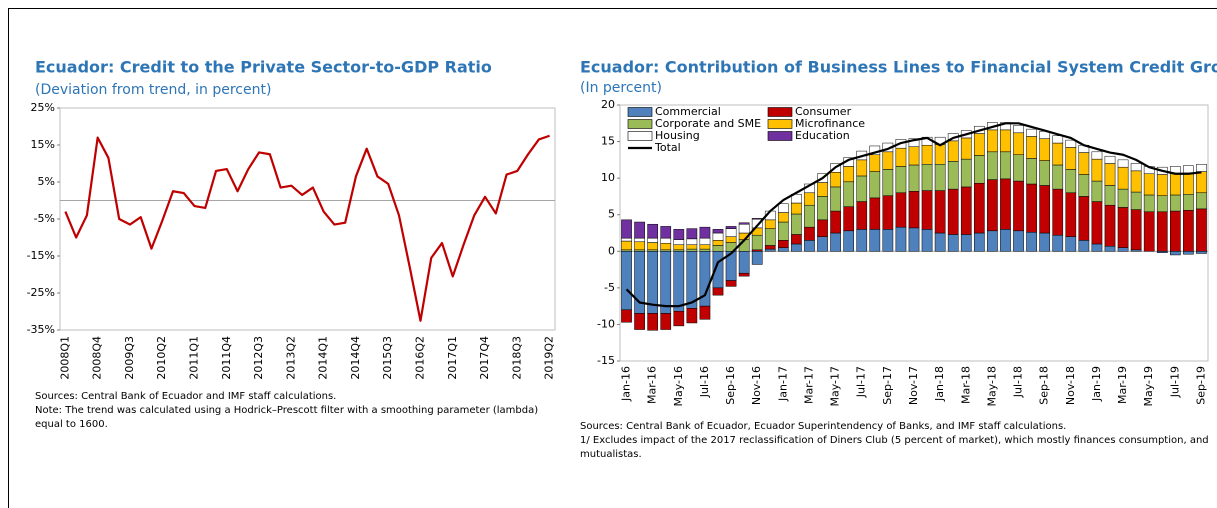 The width and height of the screenshot is (1217, 508). What do you see at coordinates (64, 358) in the screenshot?
I see `x-tick-label: 2008Q1` at bounding box center [64, 358].